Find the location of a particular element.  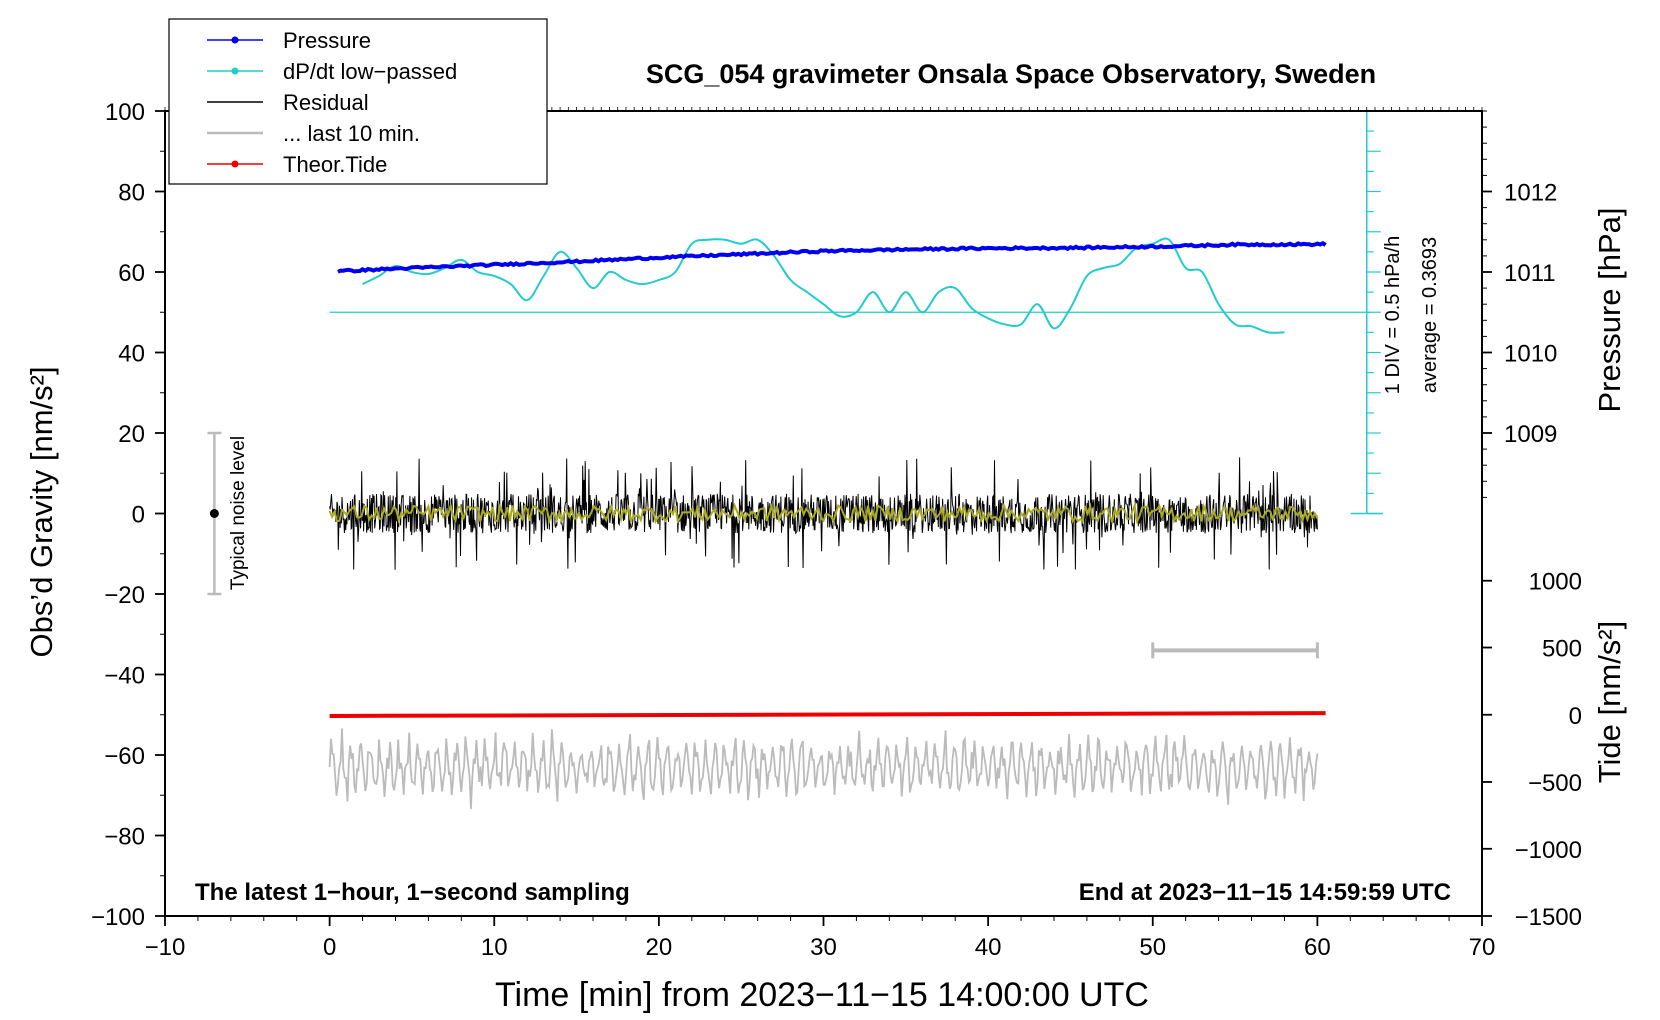

series-pressure is located at coordinates (832, 257).